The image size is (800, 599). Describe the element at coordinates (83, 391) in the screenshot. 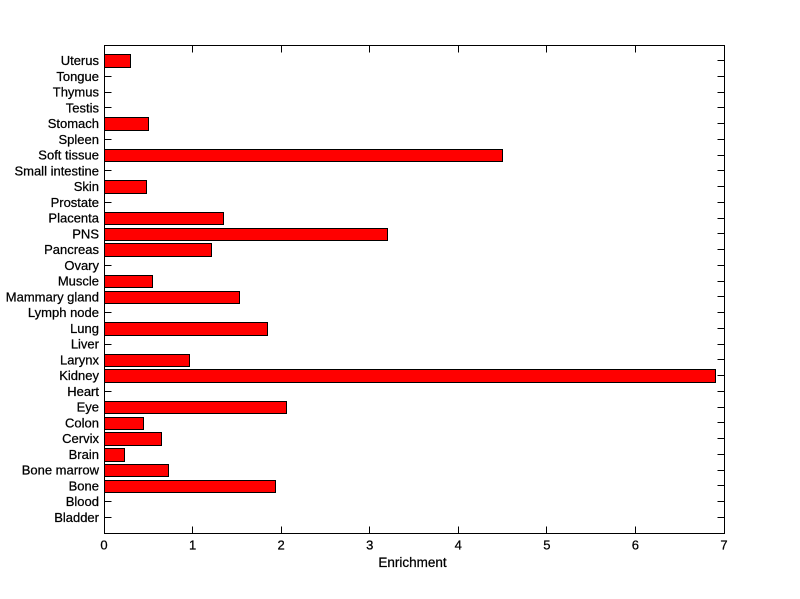

I see `svg-text: Heart` at that location.